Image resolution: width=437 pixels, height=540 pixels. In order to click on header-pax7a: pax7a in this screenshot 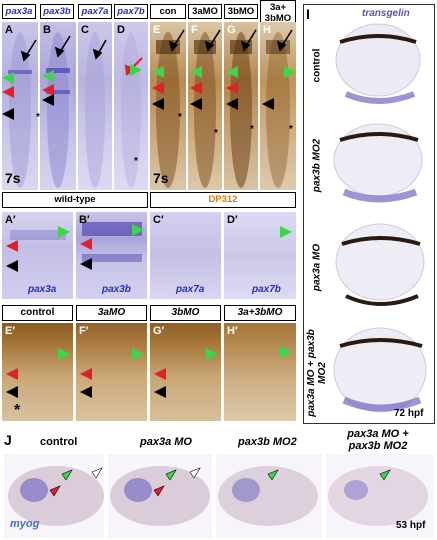, I will do `click(95, 11)`.